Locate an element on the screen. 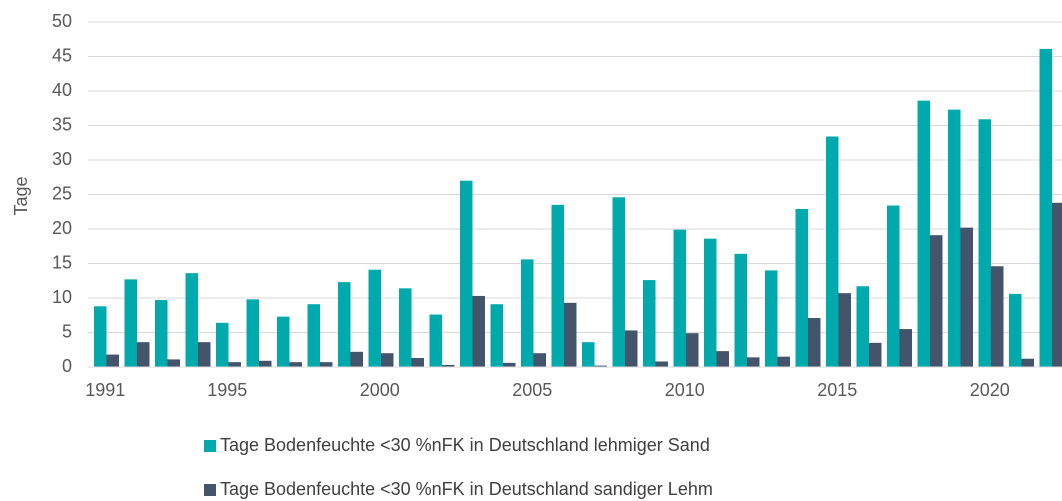 The height and width of the screenshot is (501, 1062). y-tick-label: 25 is located at coordinates (62, 193).